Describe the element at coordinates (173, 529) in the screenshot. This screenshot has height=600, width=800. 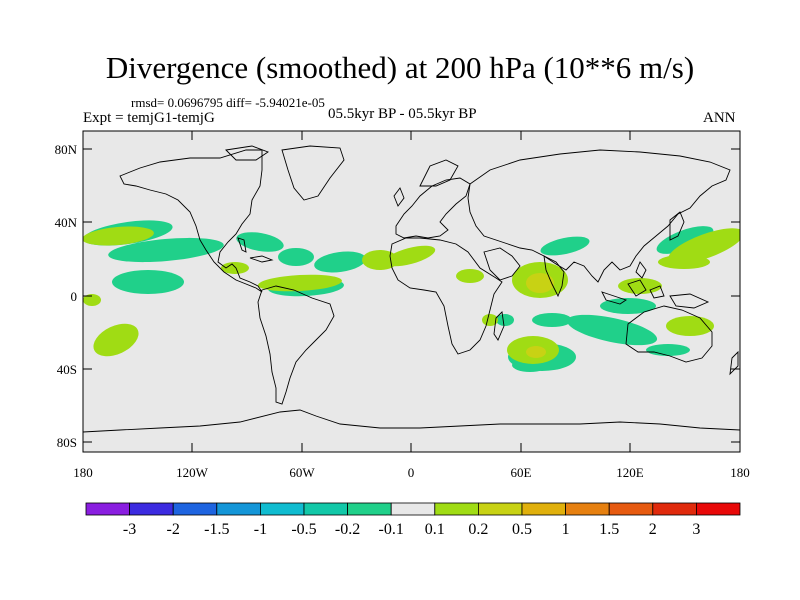
I see `colorbar-label-1: -2` at that location.